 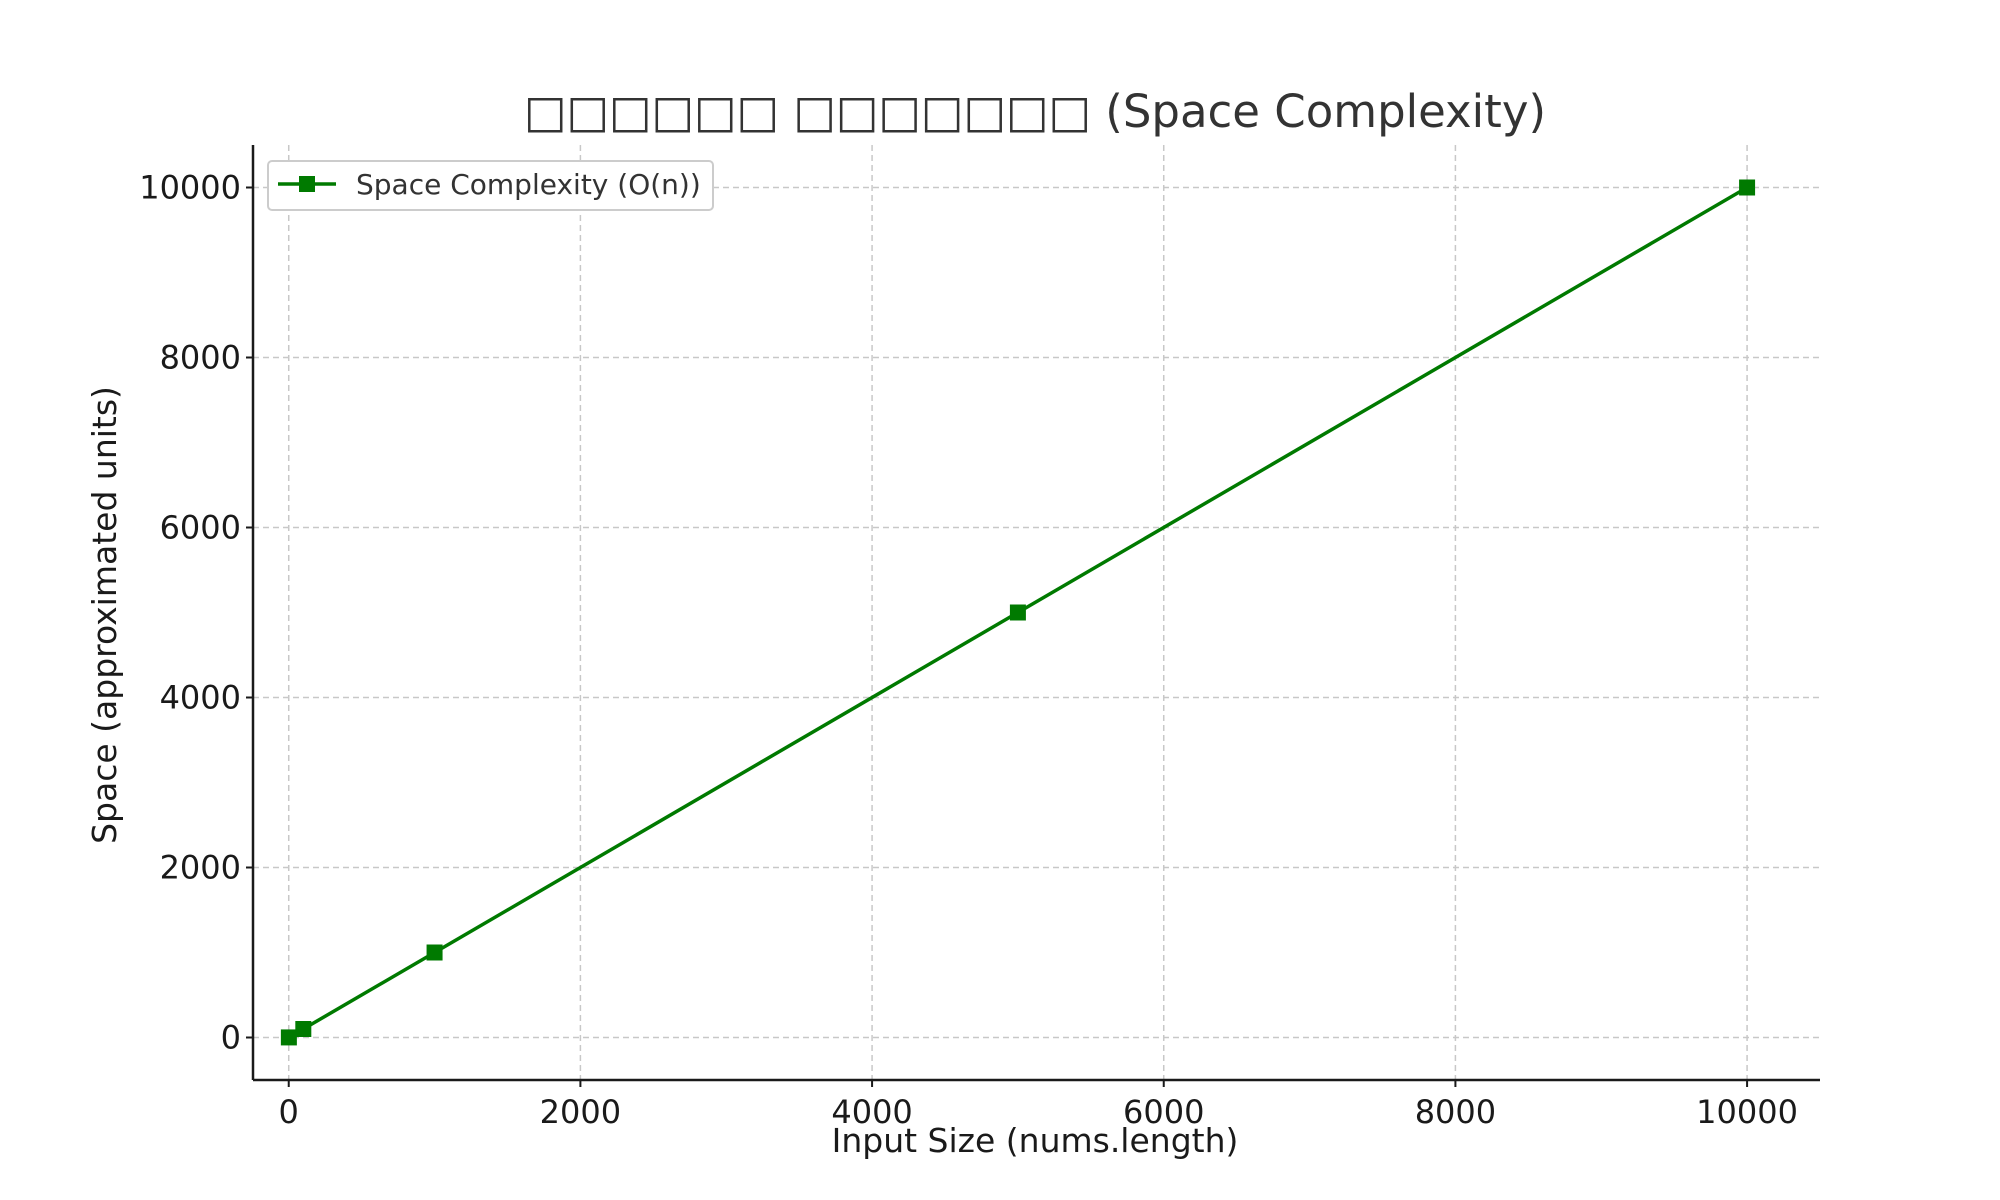 I want to click on x-tick-label: 10000, so click(x=1747, y=1112).